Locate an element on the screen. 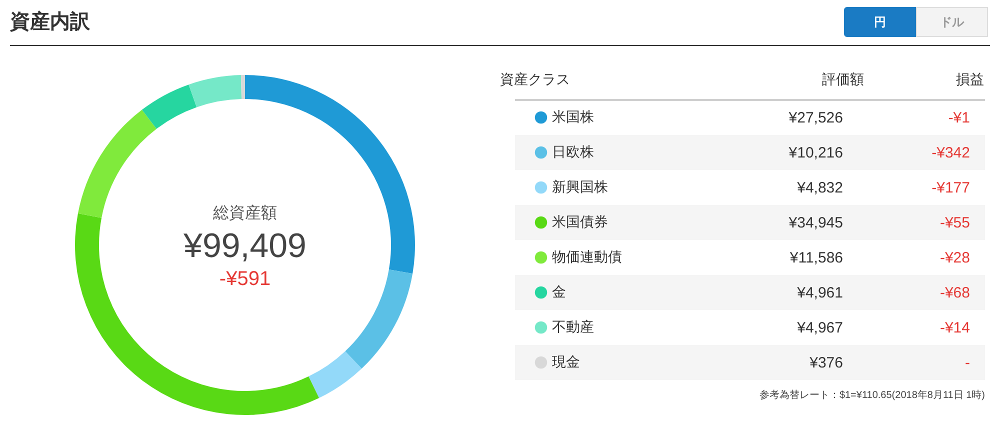  text: 円 is located at coordinates (880, 22).